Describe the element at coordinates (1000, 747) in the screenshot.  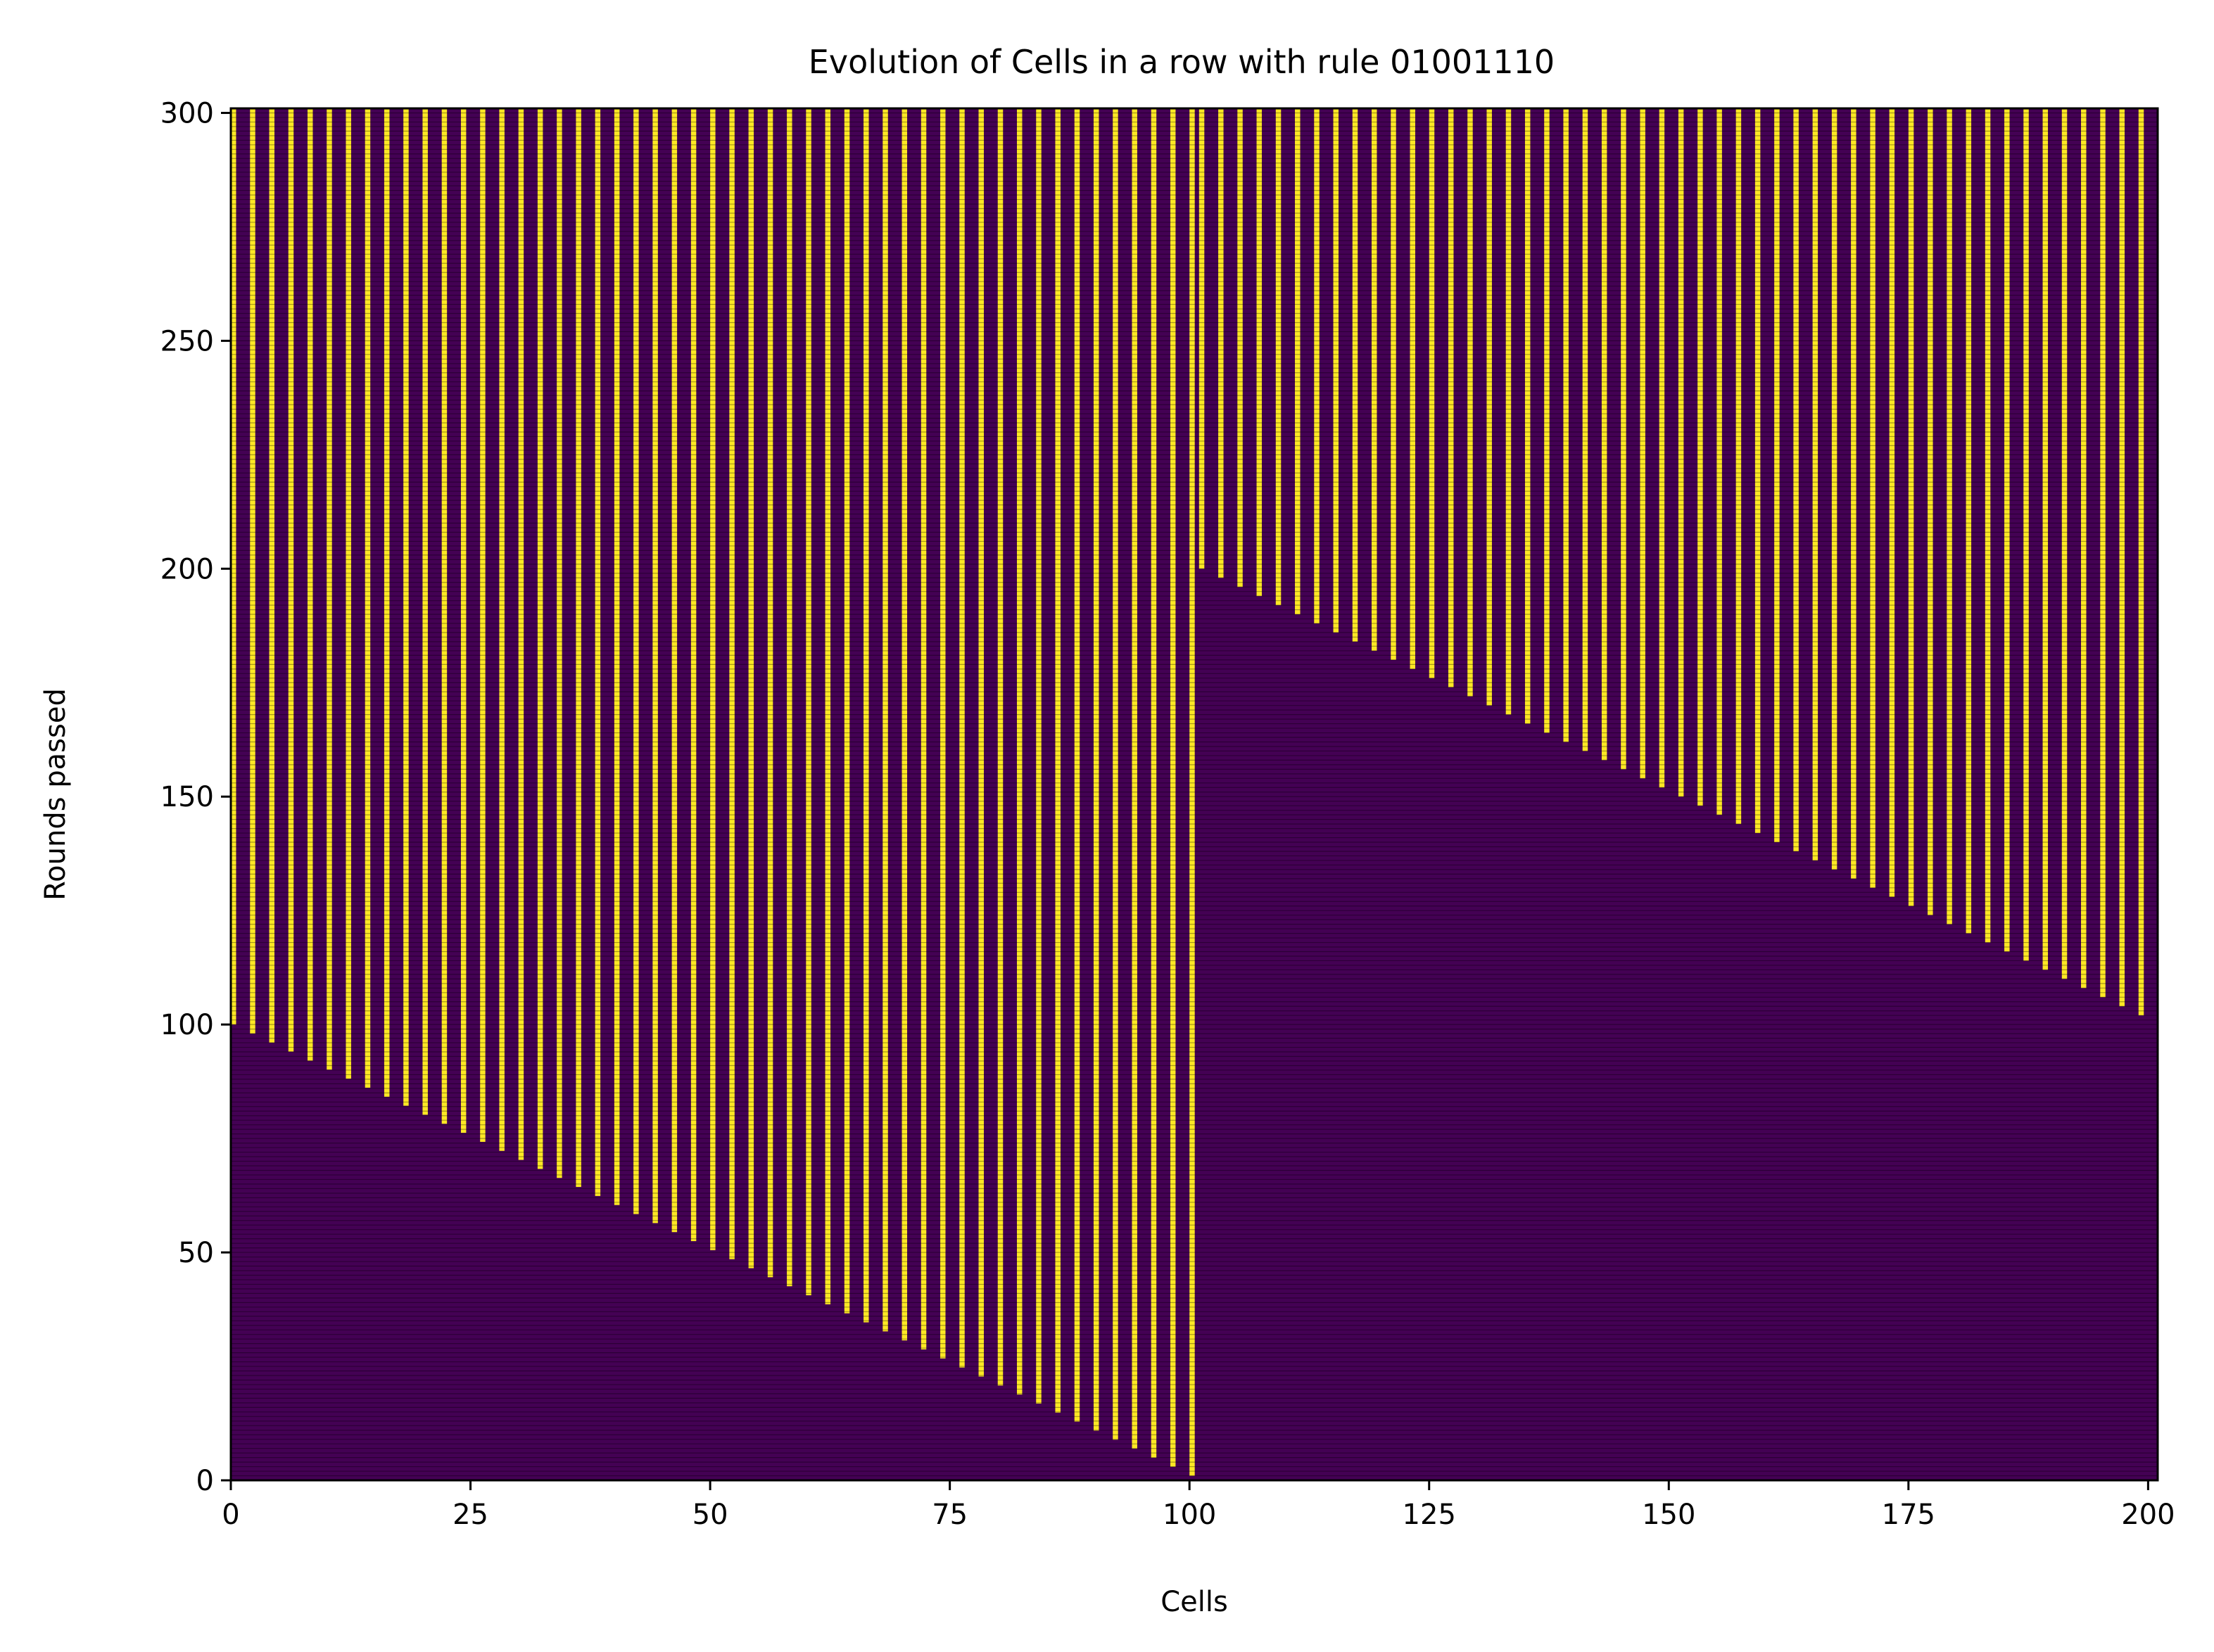
I see `heatmap-on-column-r0-c80` at that location.